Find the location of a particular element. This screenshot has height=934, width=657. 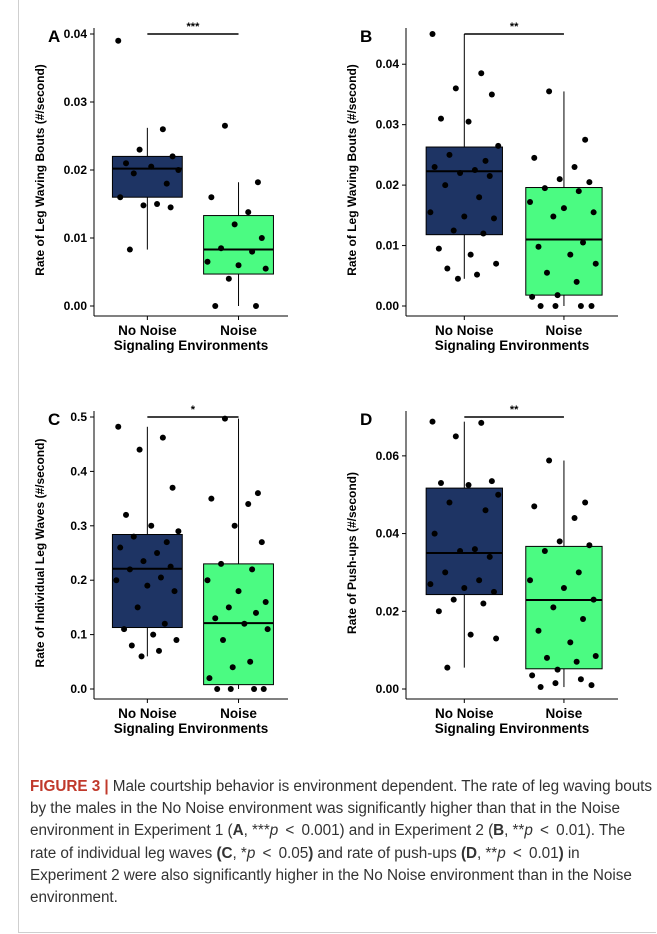

y-tick-label: 0.00 is located at coordinates (388, 689).